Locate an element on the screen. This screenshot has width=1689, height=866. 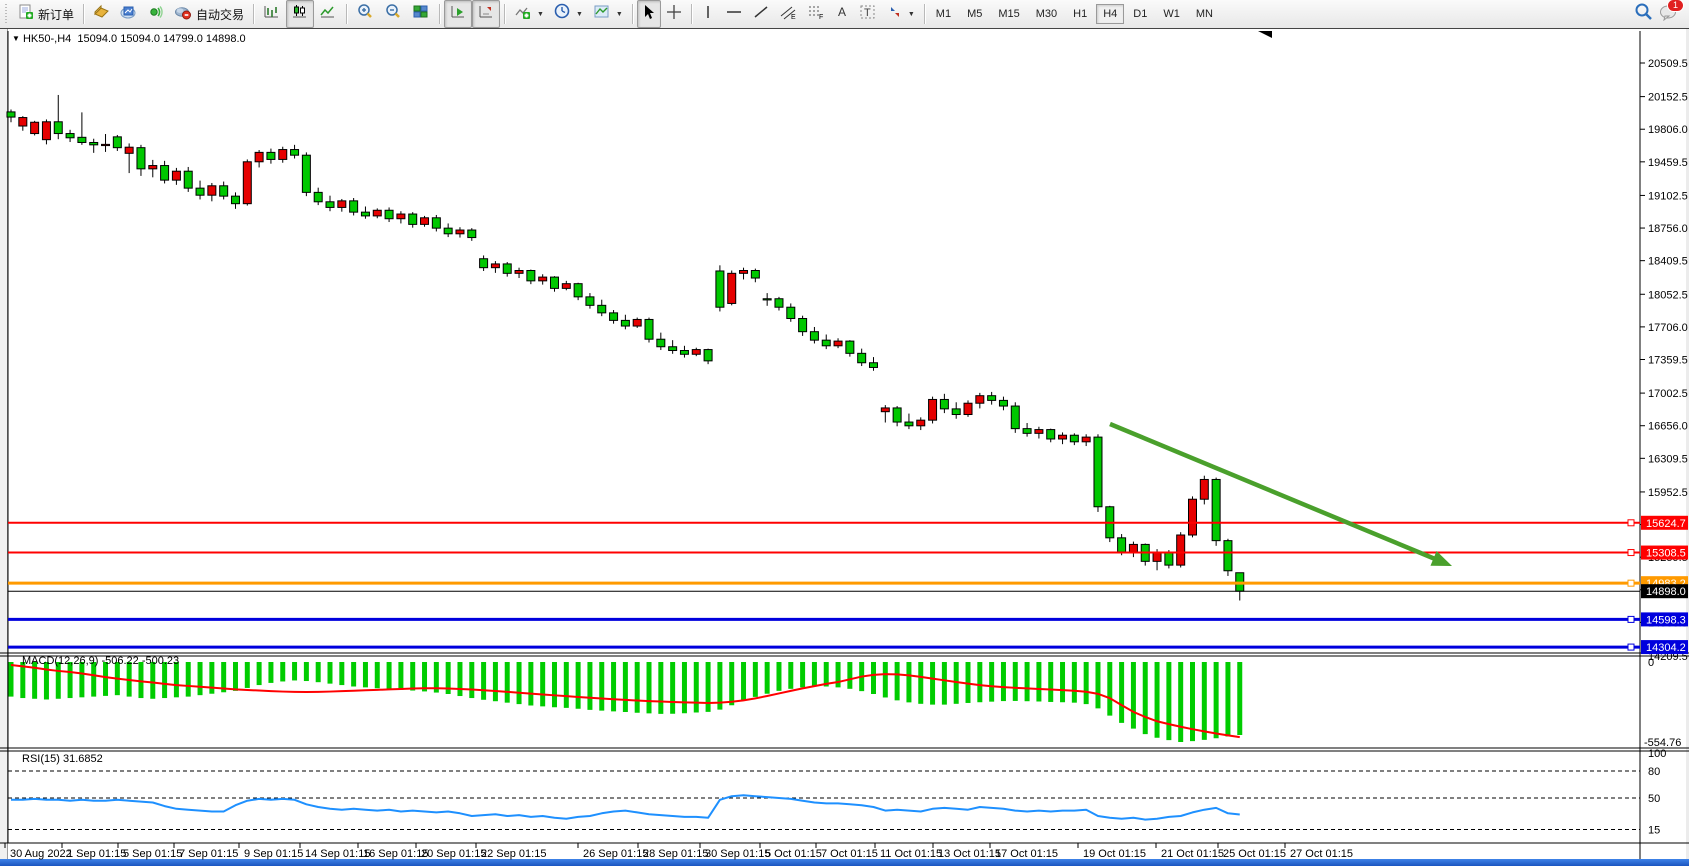
svg-text: 17002.5 is located at coordinates (1668, 394).